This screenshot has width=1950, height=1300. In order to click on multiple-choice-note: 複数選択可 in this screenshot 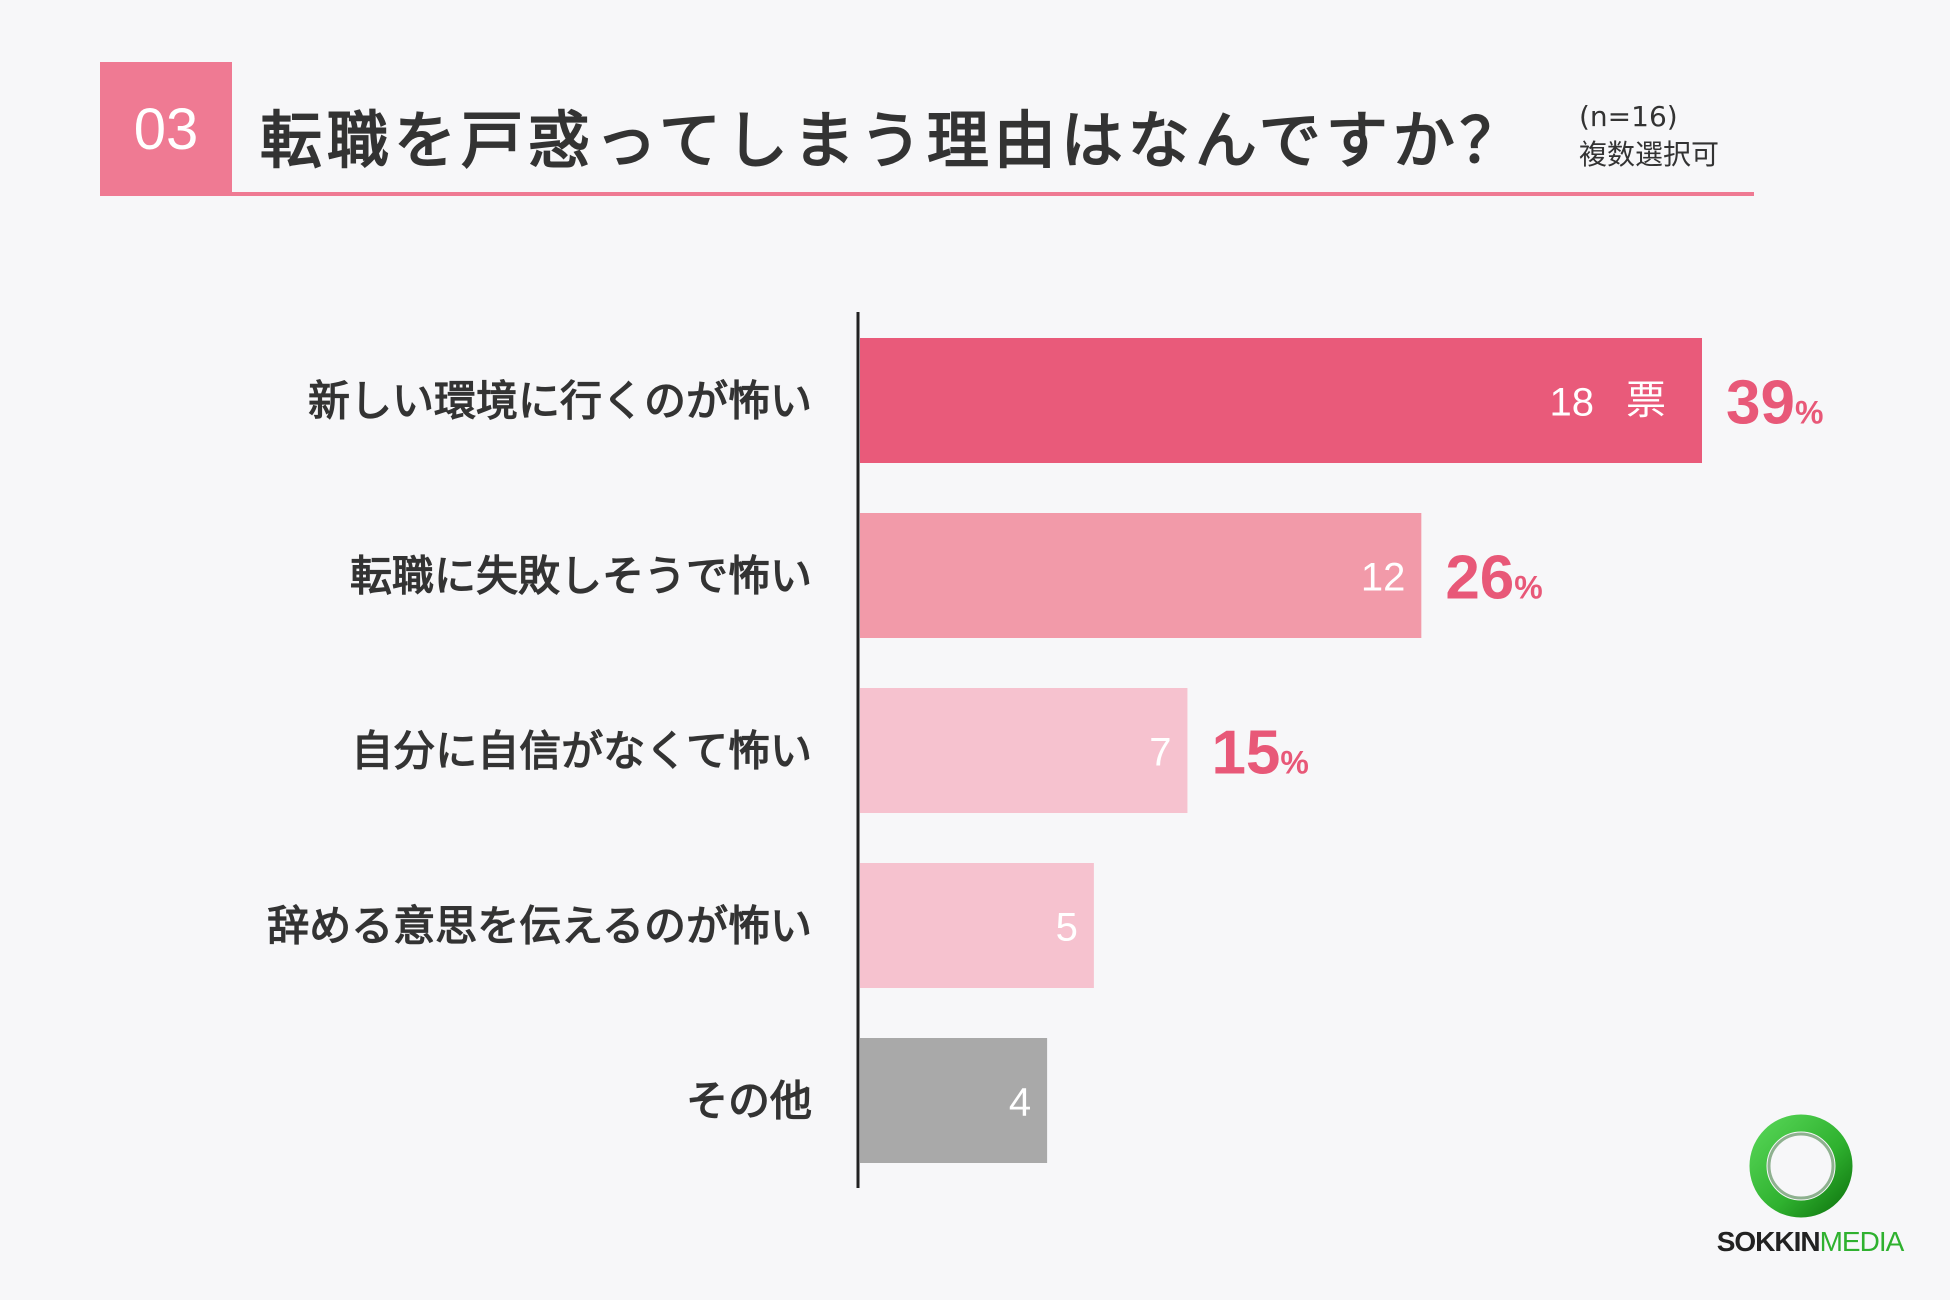, I will do `click(1649, 154)`.